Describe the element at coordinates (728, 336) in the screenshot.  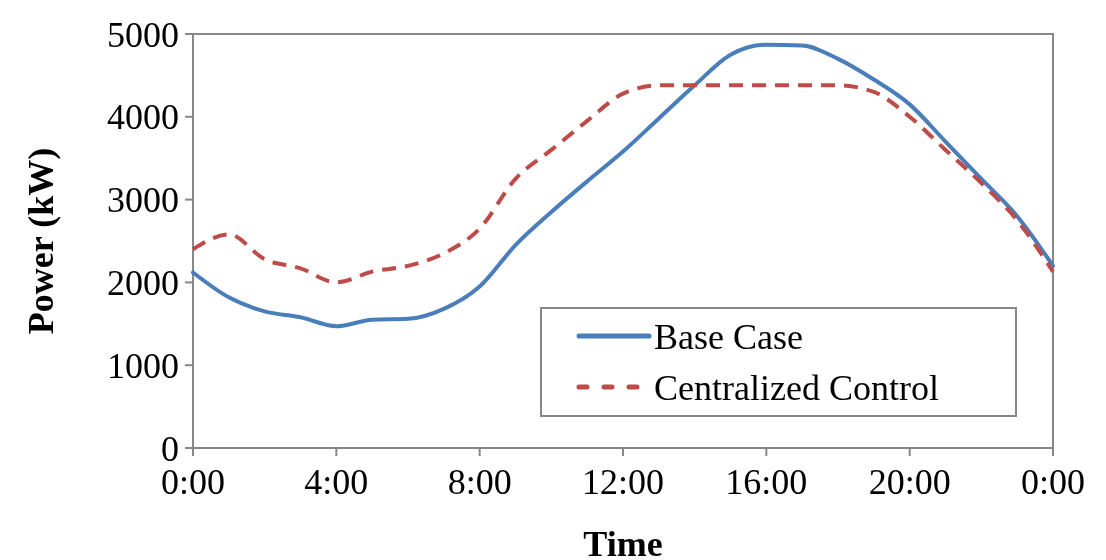
I see `legend-label: Base Case` at that location.